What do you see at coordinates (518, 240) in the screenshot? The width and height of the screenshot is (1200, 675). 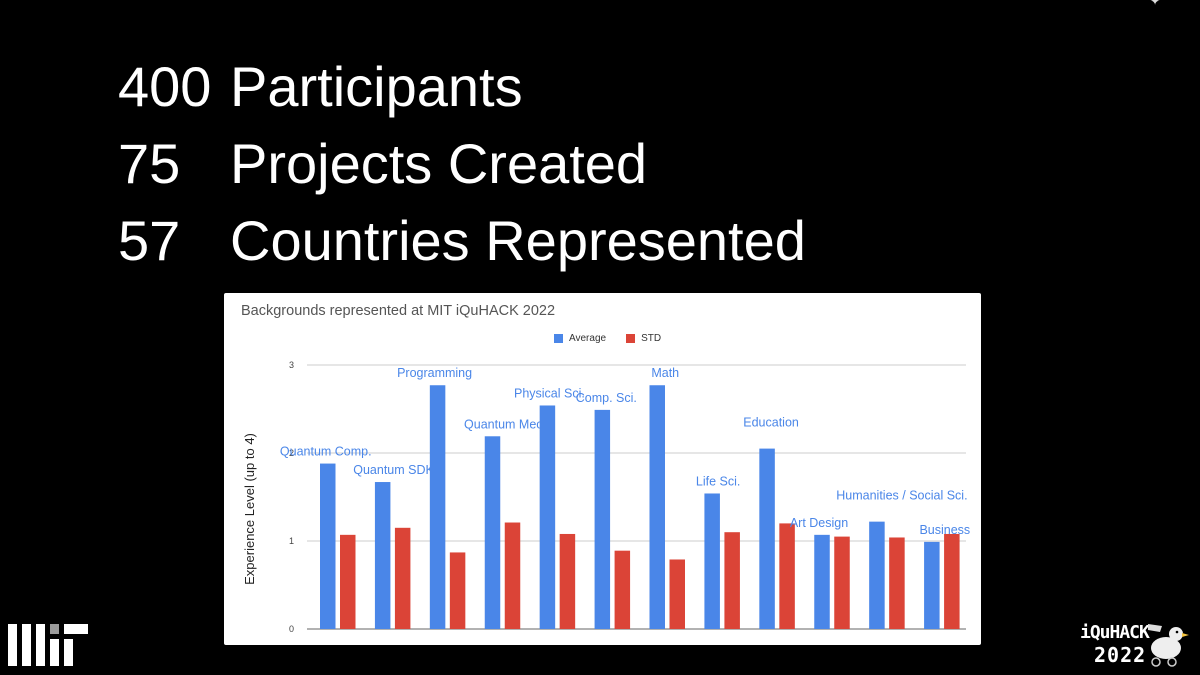 I see `stat-label: Countries Represented` at bounding box center [518, 240].